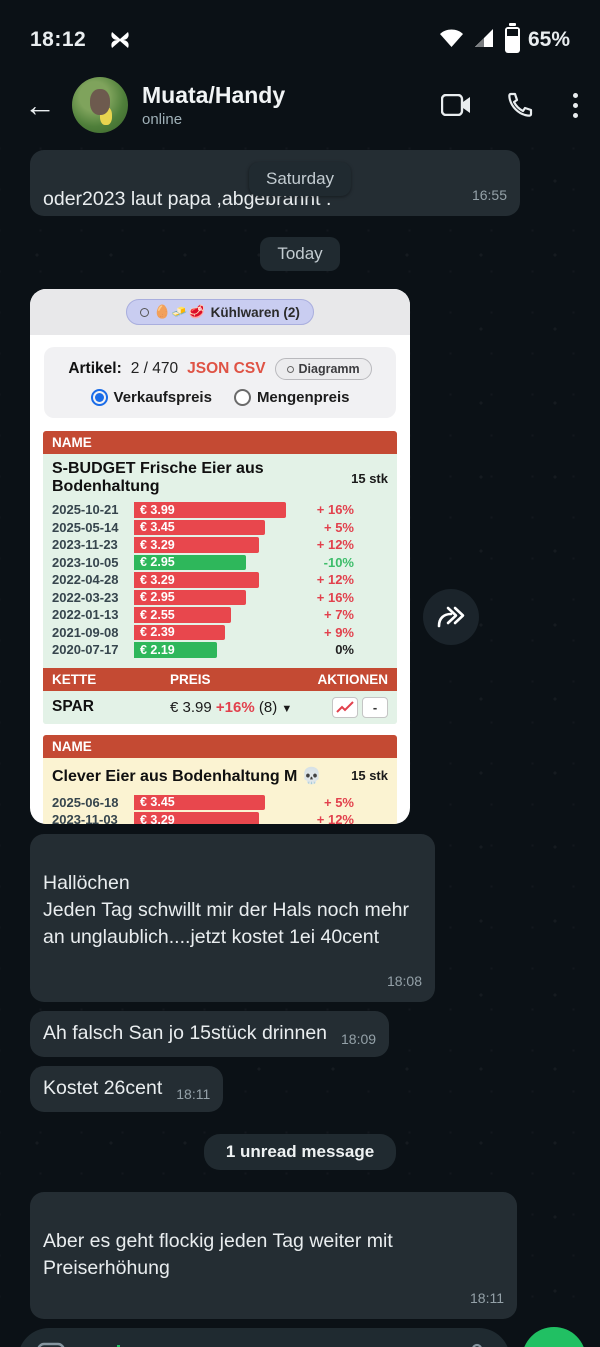 The height and width of the screenshot is (1347, 600). Describe the element at coordinates (266, 1346) in the screenshot. I see `message-input: und` at that location.